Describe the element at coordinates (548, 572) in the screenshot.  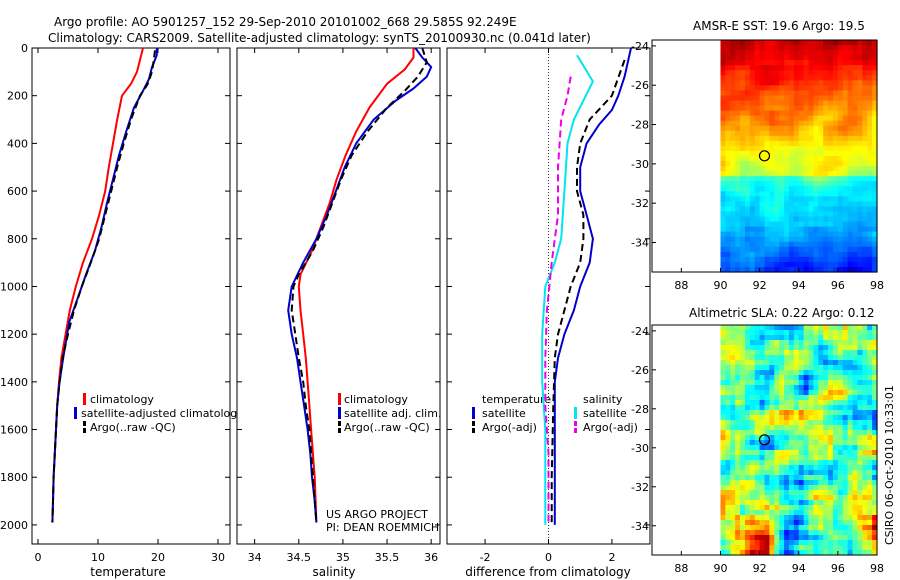
I see `difference-xlabel: difference from climatology` at that location.